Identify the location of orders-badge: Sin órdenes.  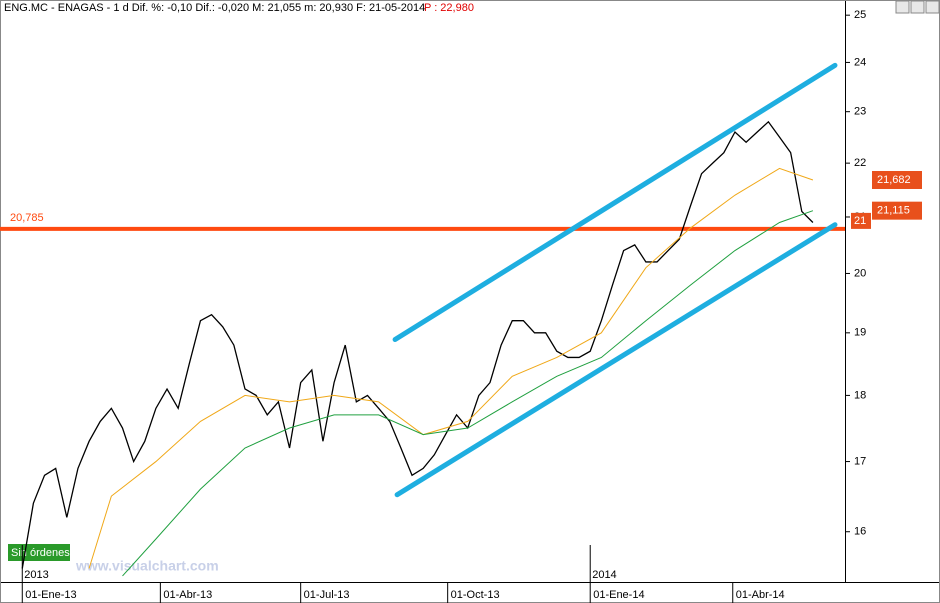
(40, 553).